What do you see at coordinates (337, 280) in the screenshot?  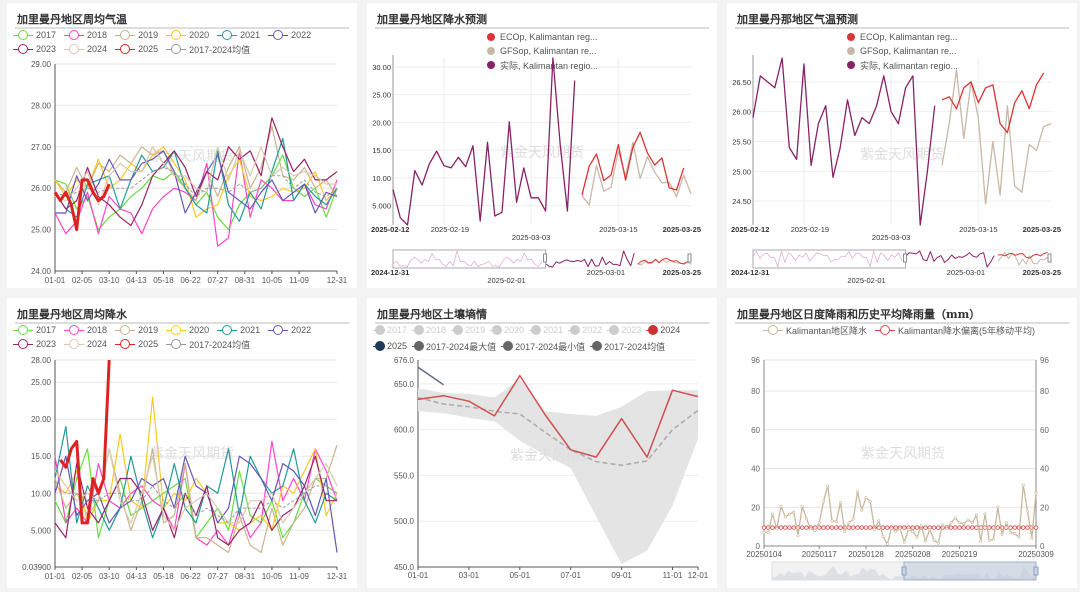 I see `x-tick-label: 12-31` at bounding box center [337, 280].